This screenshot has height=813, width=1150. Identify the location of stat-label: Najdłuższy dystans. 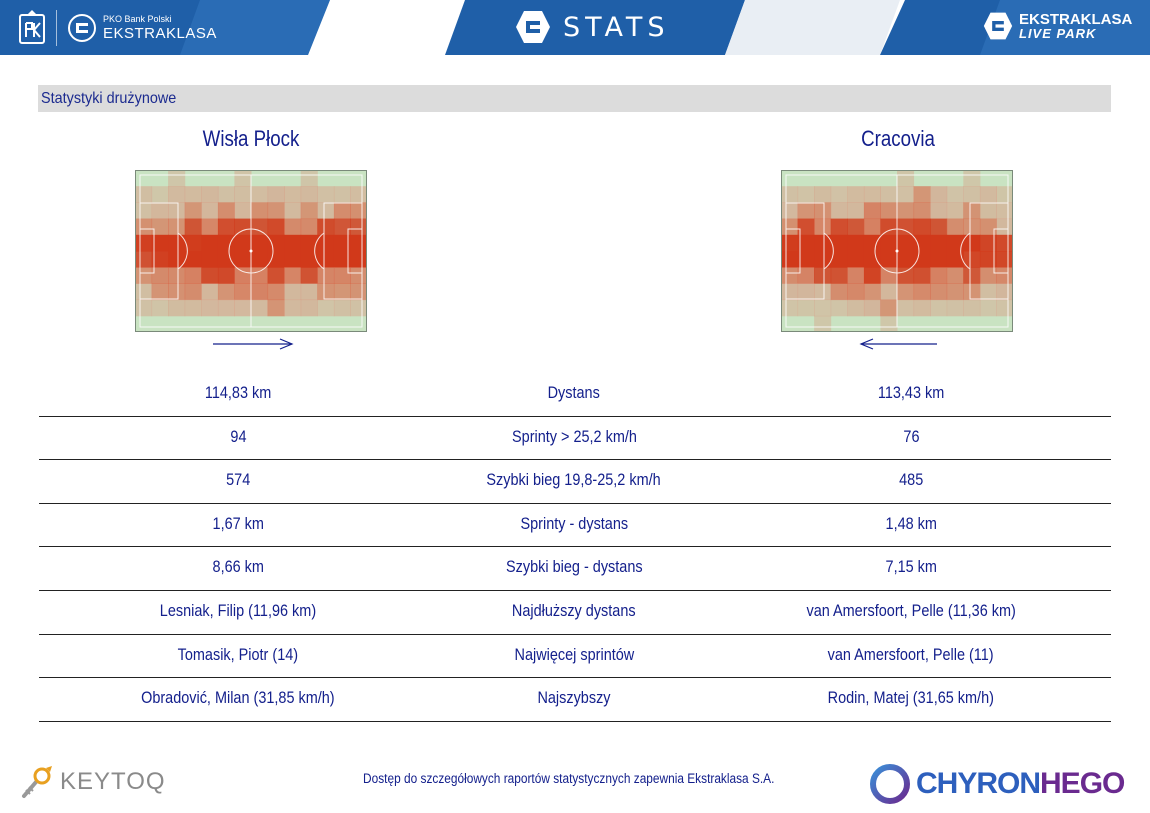
(574, 611).